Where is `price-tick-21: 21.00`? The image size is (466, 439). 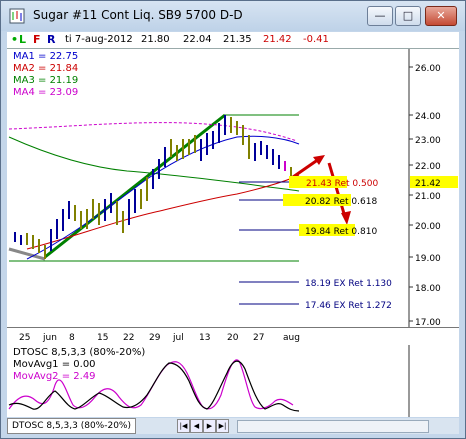 price-tick-21: 21.00 is located at coordinates (428, 197).